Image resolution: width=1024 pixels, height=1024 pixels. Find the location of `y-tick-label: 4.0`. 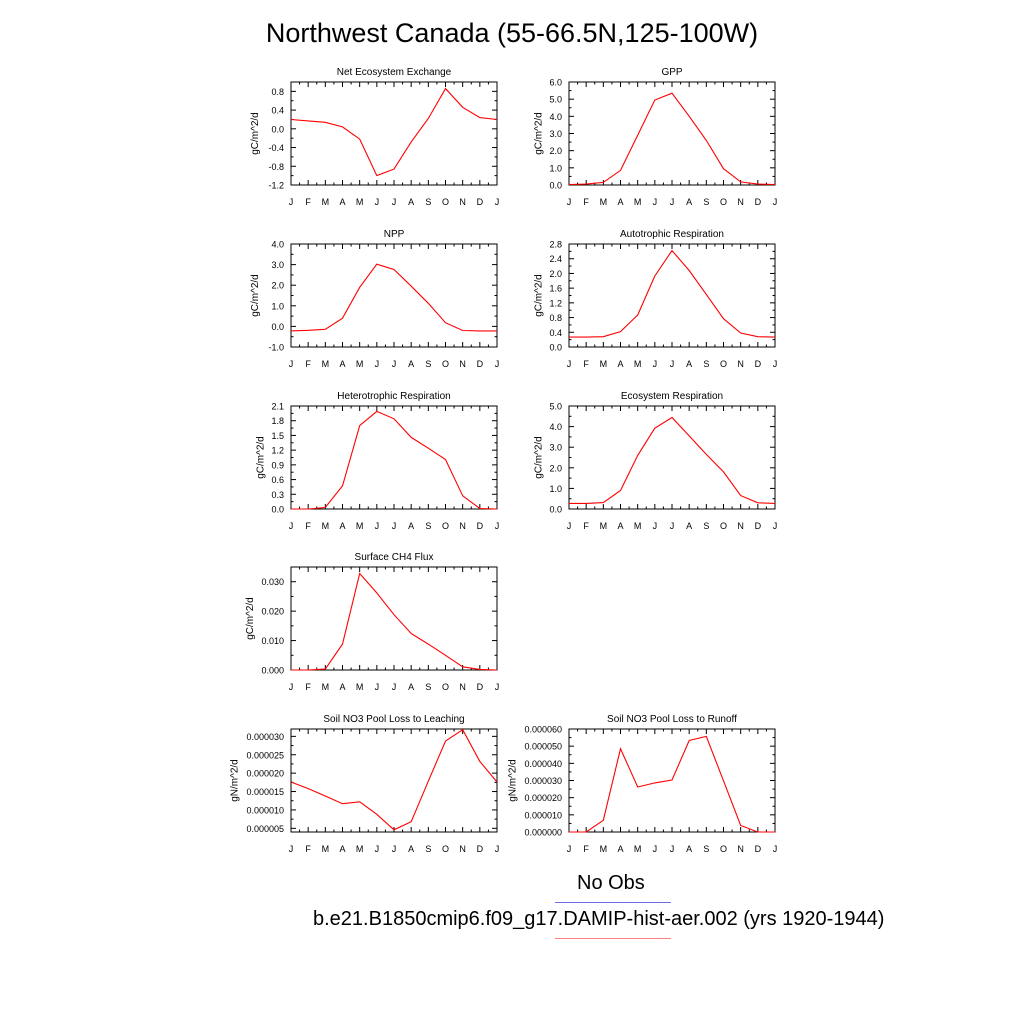

y-tick-label: 4.0 is located at coordinates (555, 427).